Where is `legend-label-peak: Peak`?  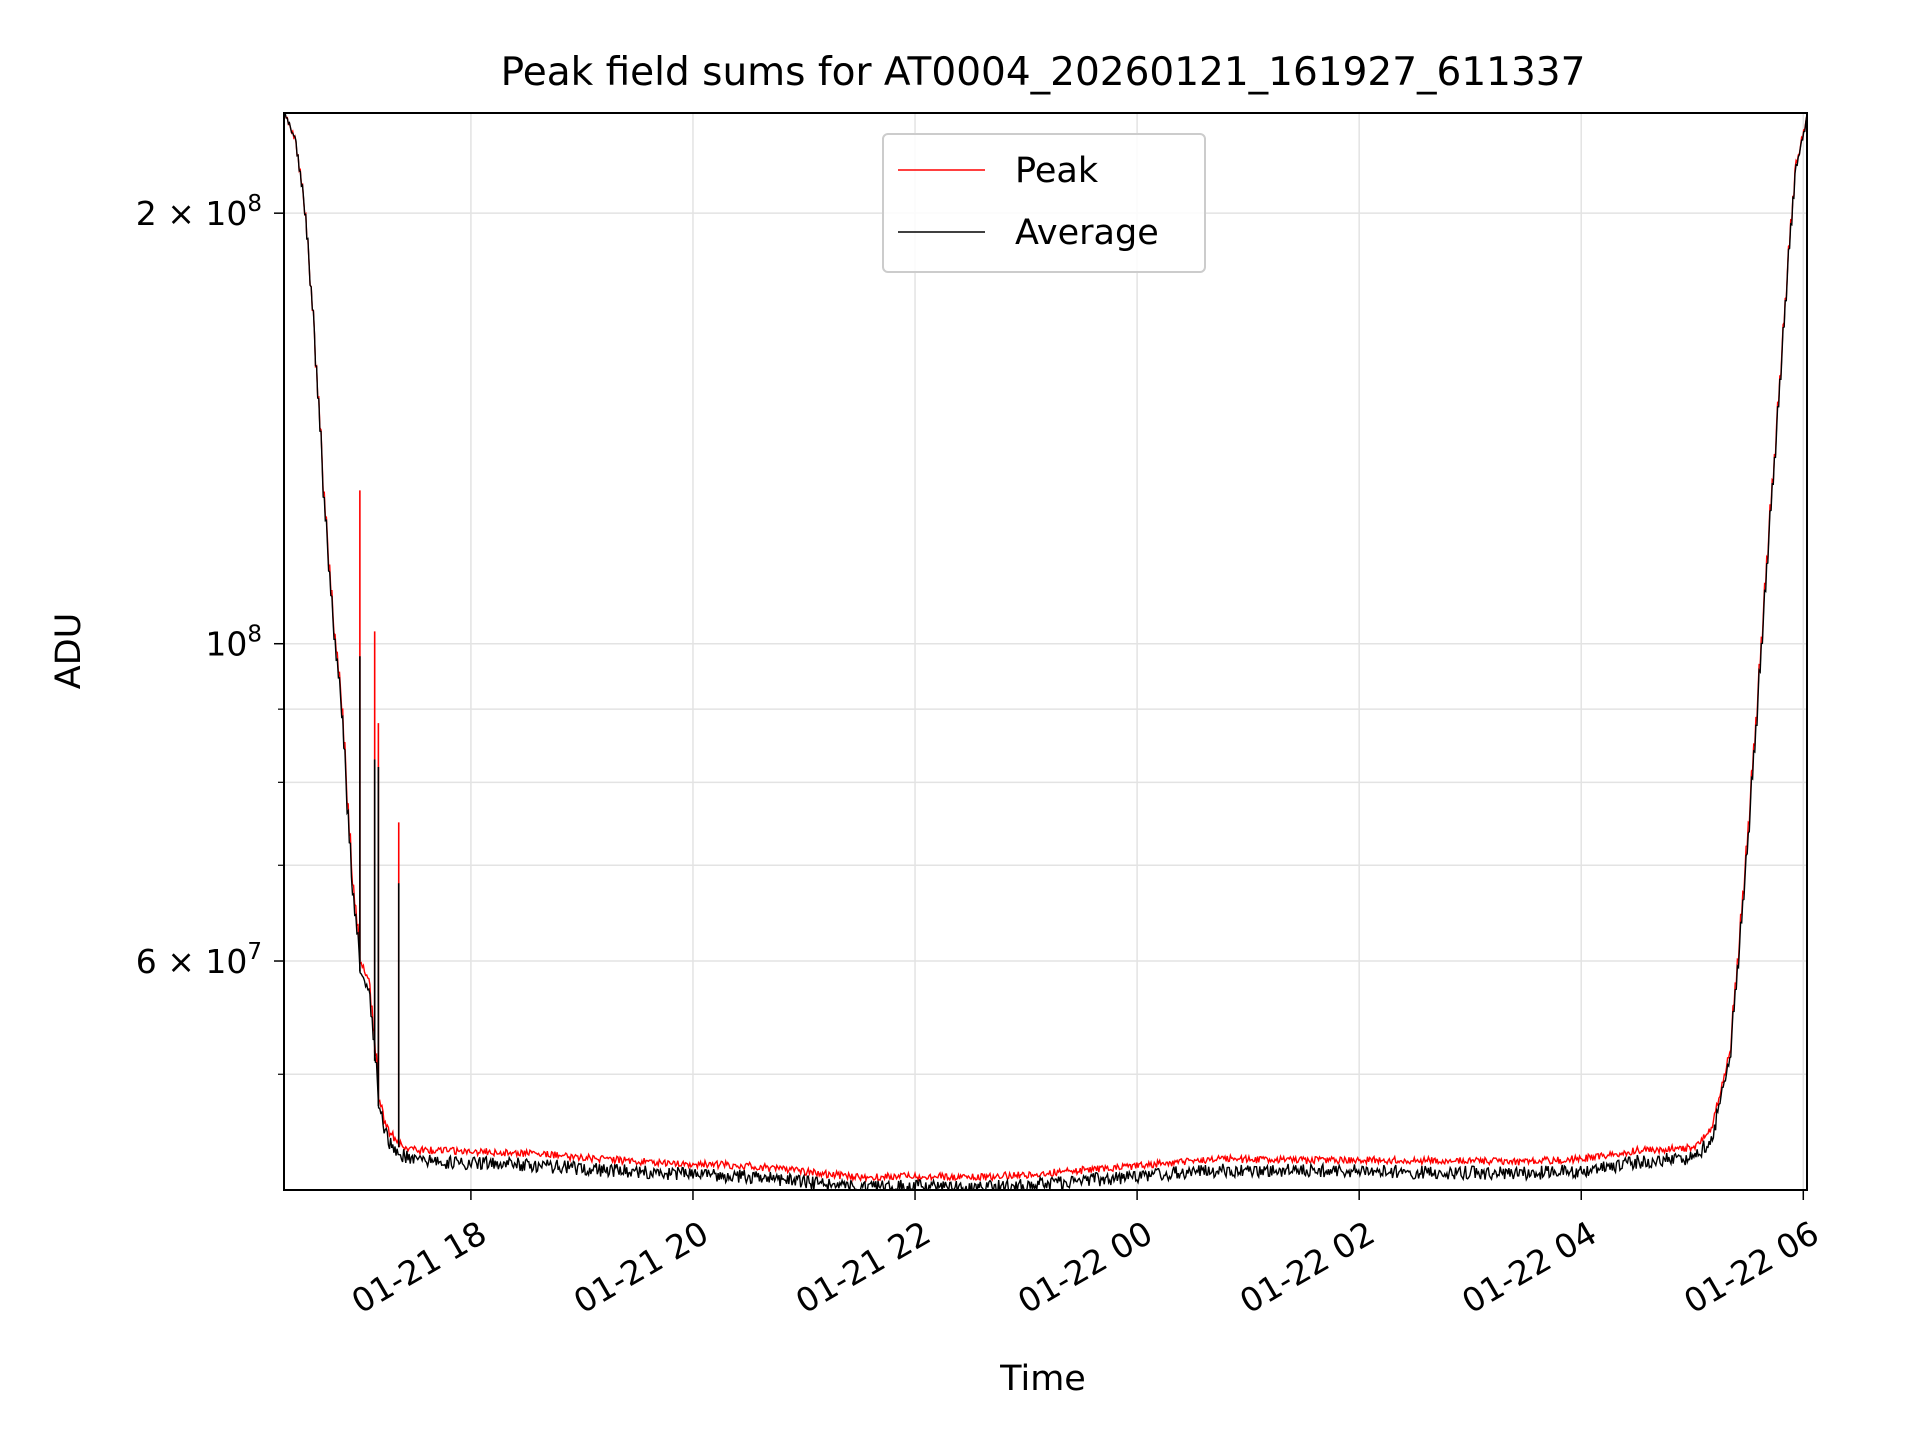 legend-label-peak: Peak is located at coordinates (1057, 171).